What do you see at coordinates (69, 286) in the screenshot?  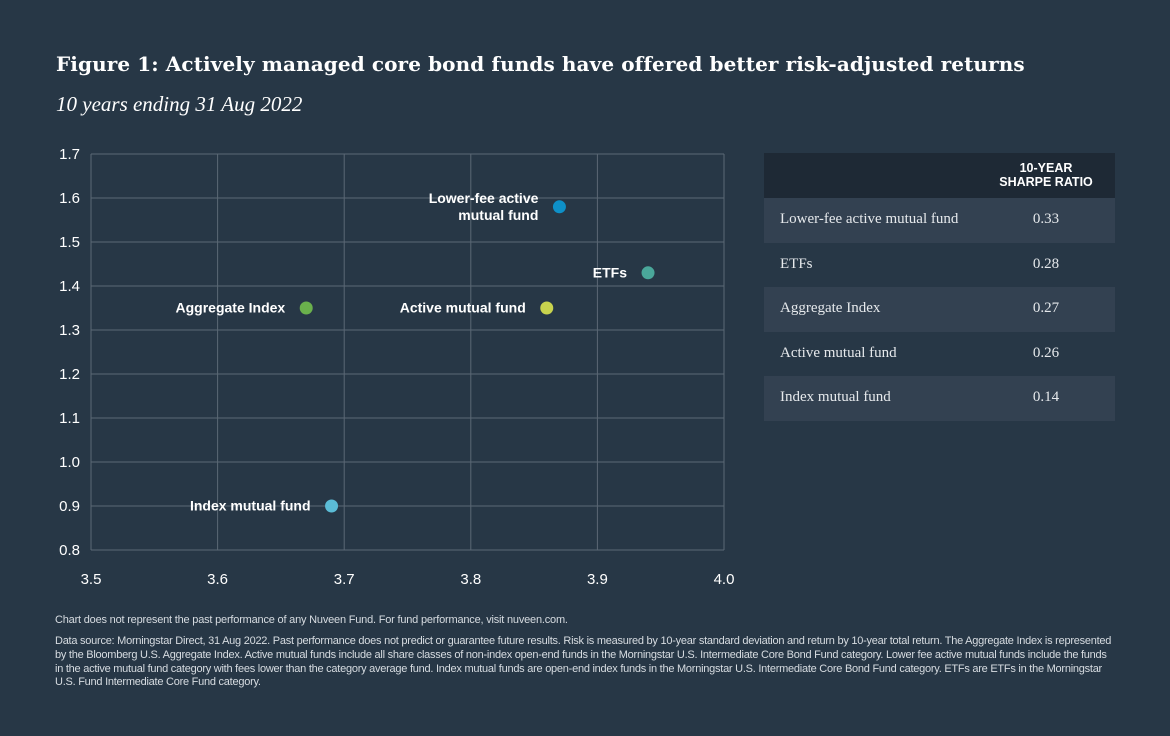 I see `y-tick-label: 1.4` at bounding box center [69, 286].